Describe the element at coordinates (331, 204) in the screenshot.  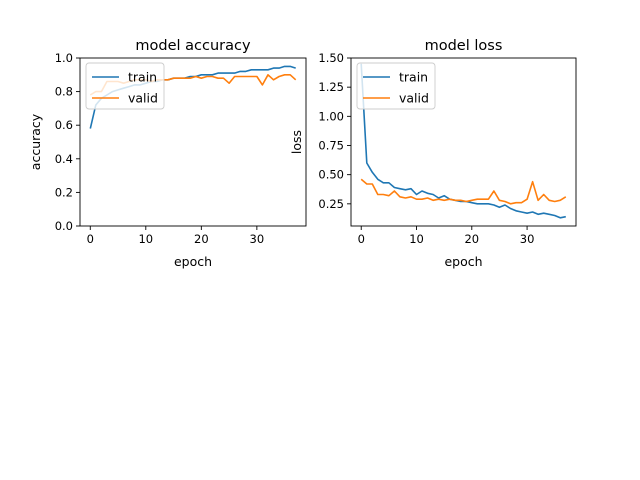
I see `loss-y-tick-label: 0.25` at that location.